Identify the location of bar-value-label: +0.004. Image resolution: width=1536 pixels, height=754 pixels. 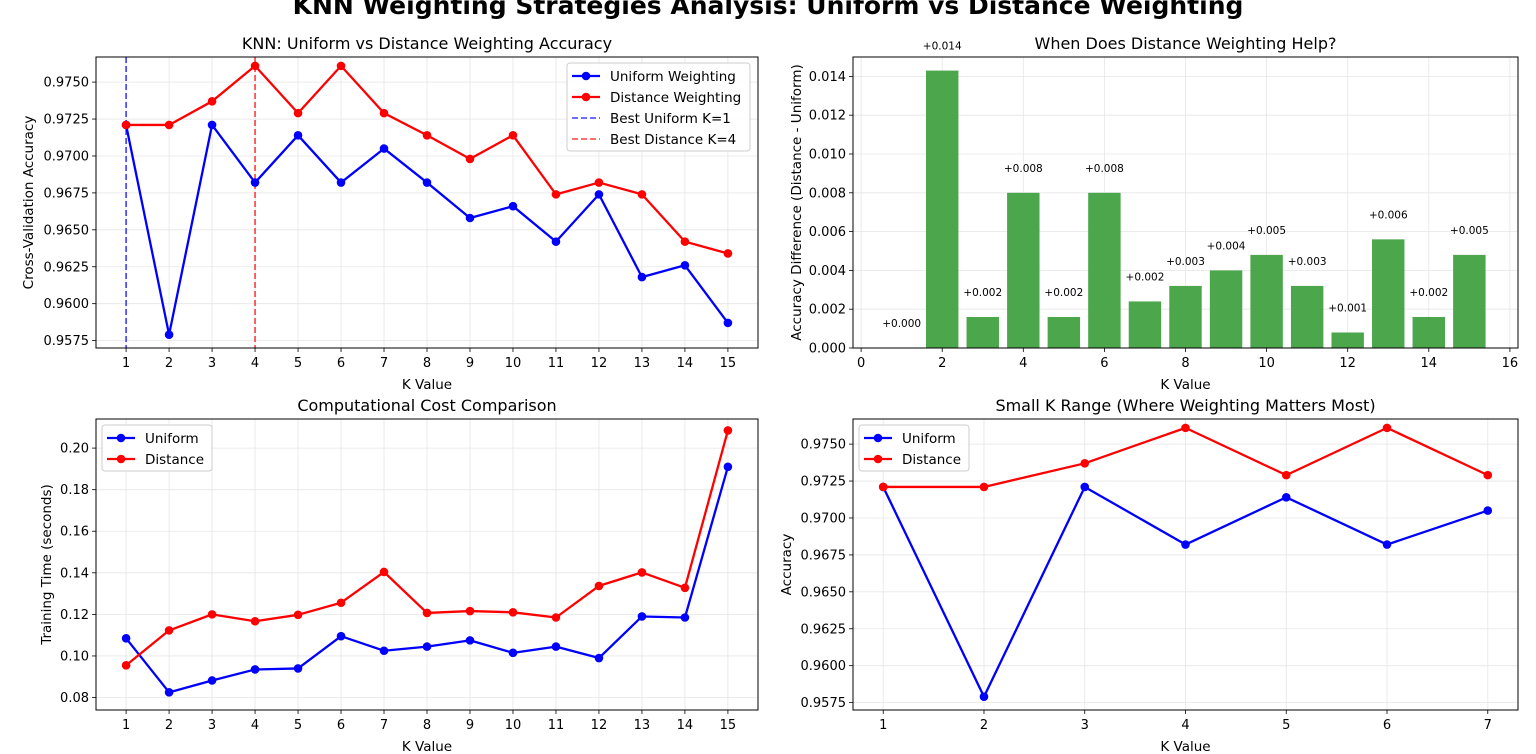
(1226, 246).